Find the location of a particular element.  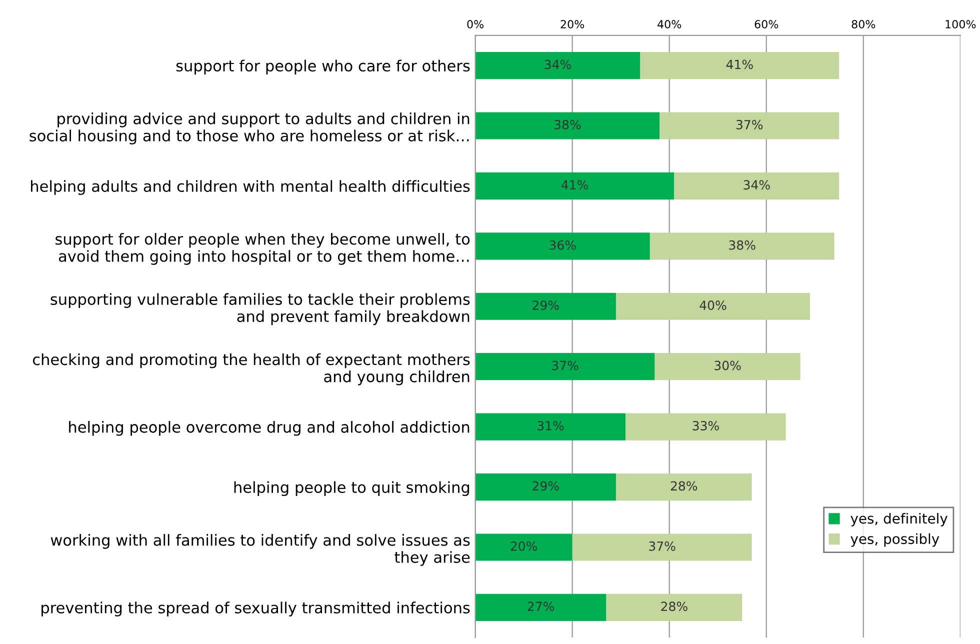

y-tick-label: preventing the spread of sexually transmitted infections is located at coordinates (256, 609).